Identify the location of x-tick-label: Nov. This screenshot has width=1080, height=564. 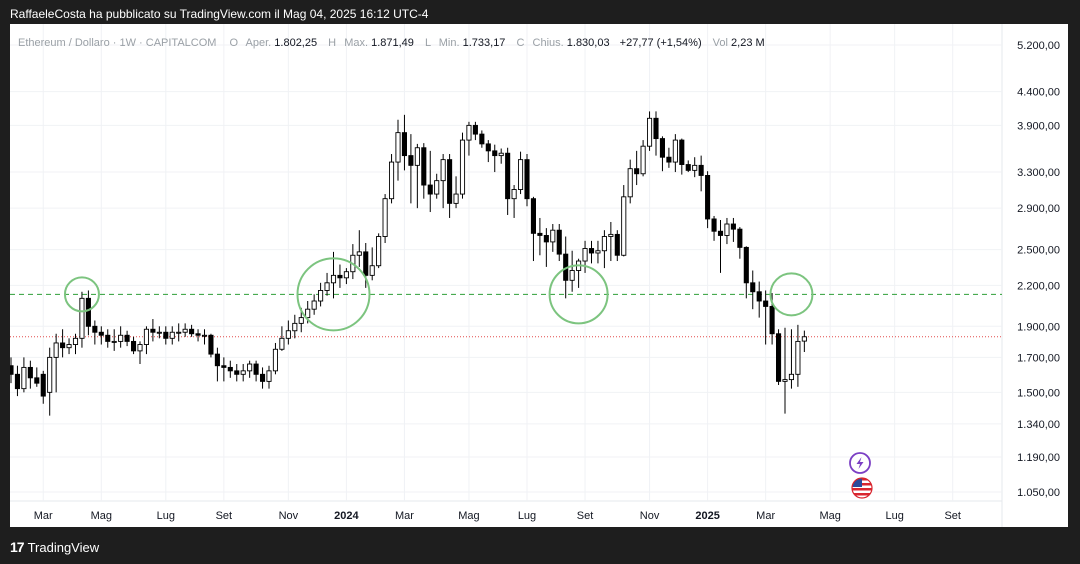
(650, 516).